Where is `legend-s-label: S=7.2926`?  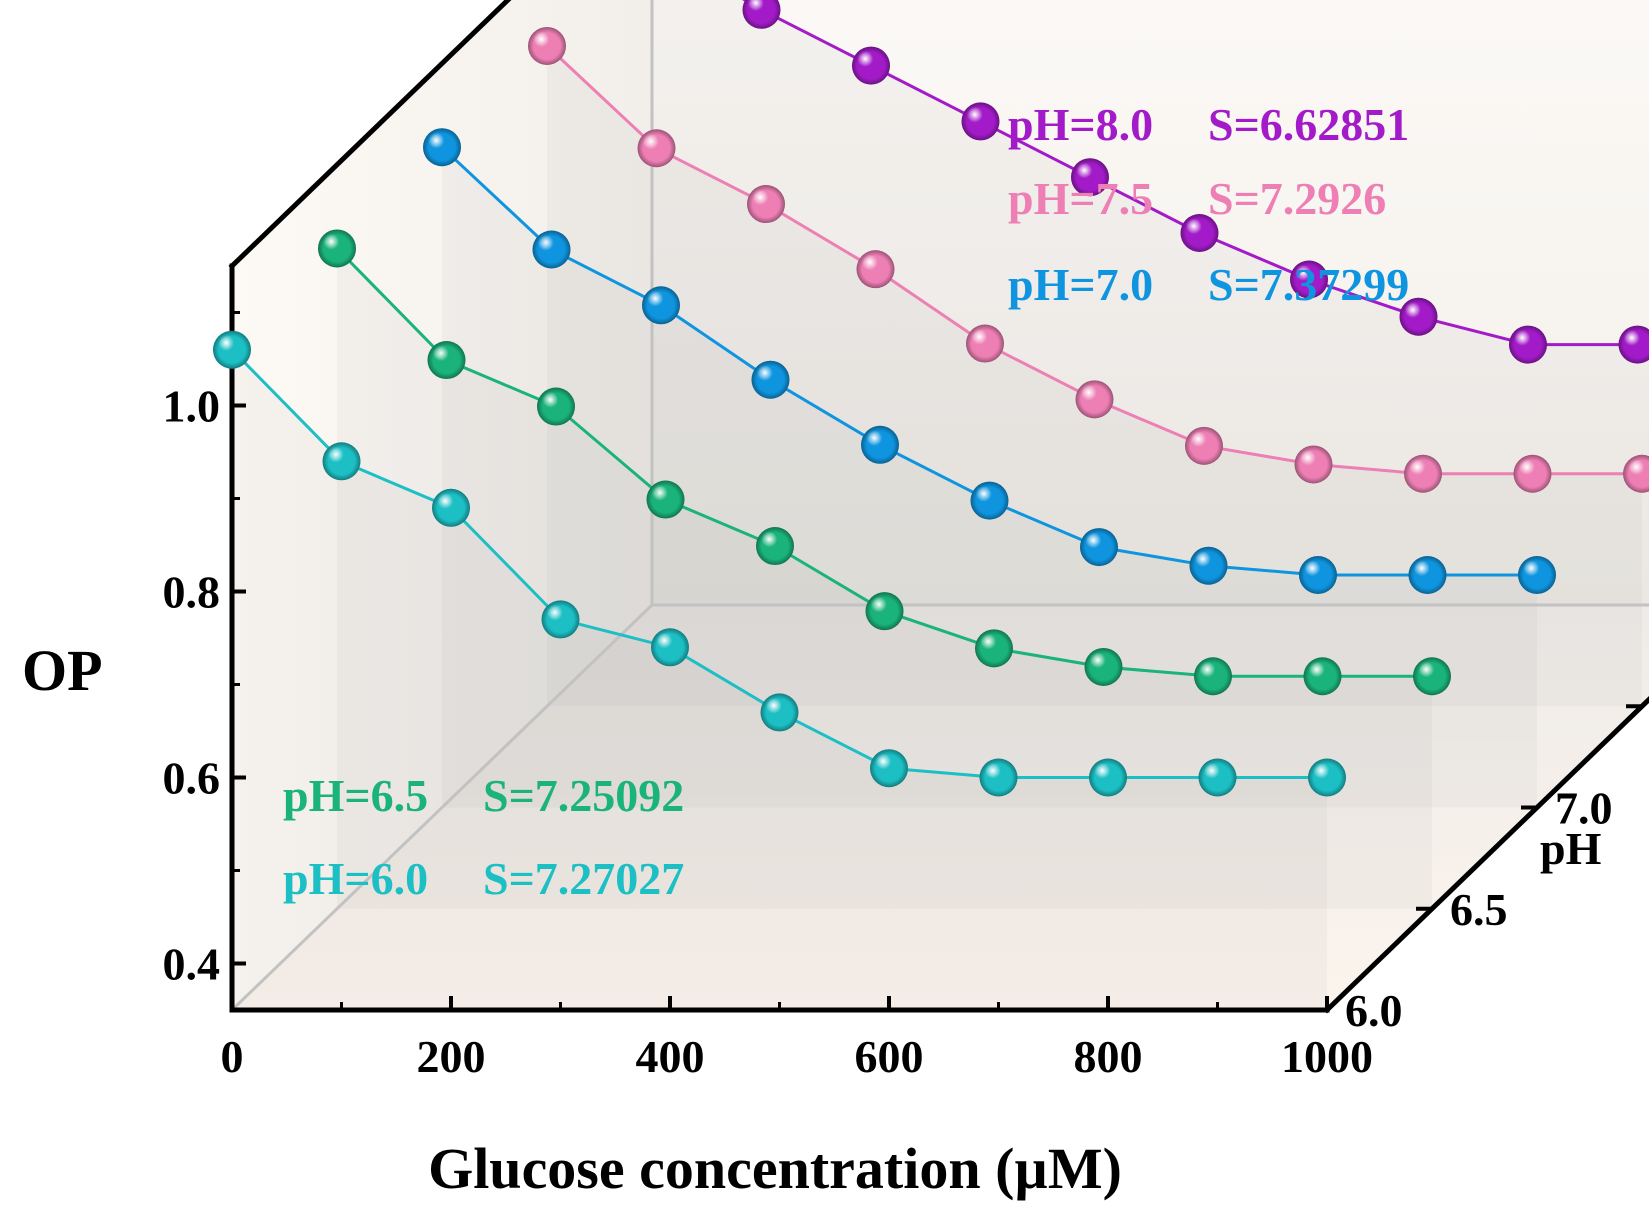
legend-s-label: S=7.2926 is located at coordinates (1297, 198).